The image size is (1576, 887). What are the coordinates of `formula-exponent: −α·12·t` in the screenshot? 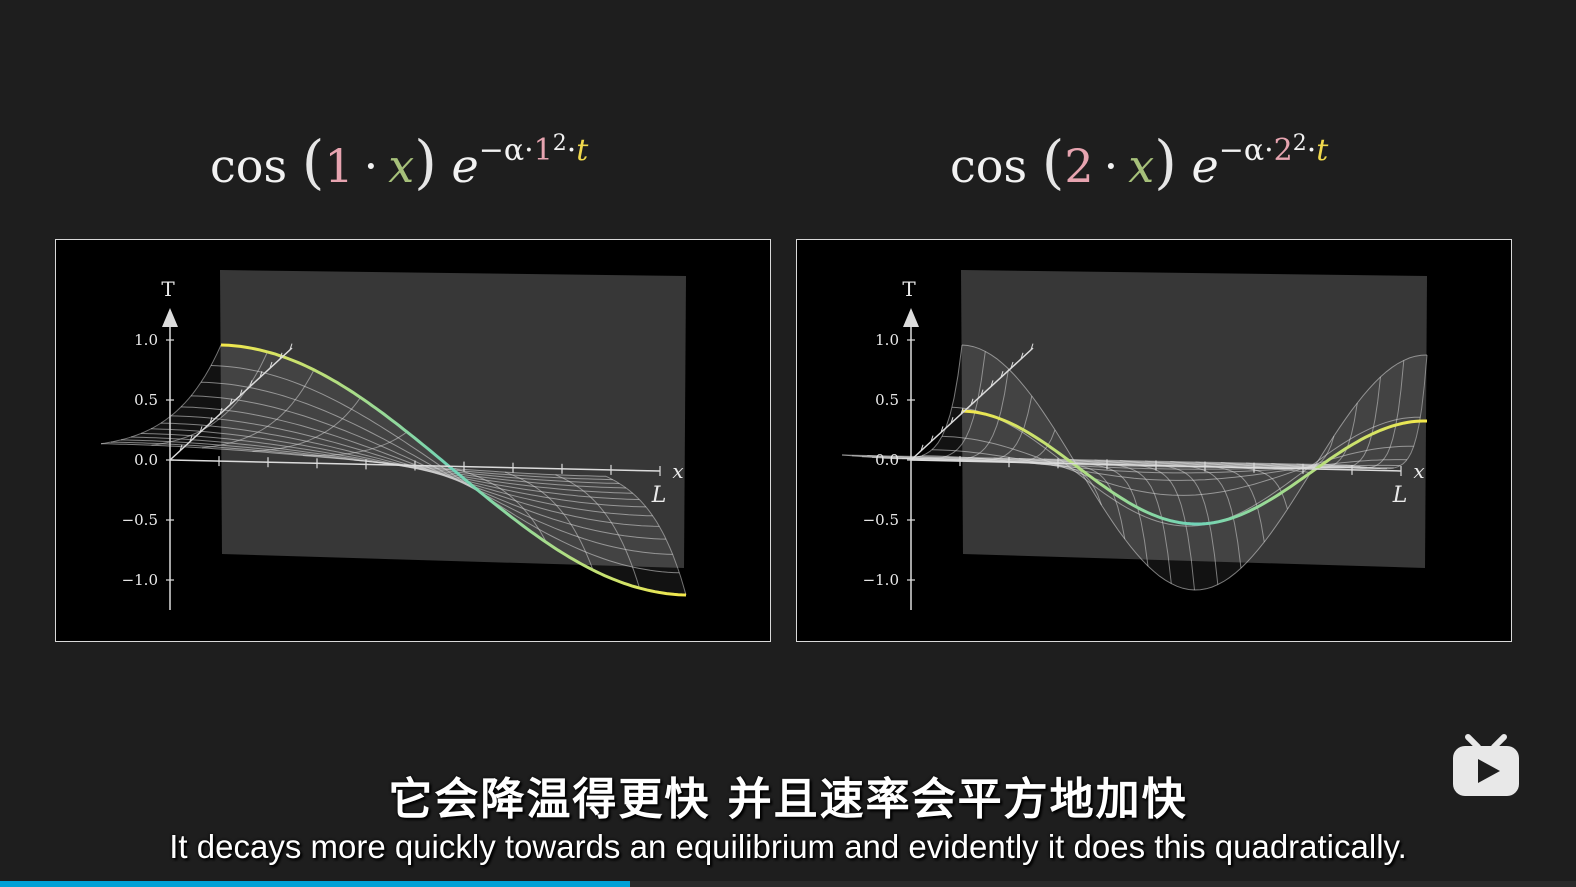 It's located at (533, 149).